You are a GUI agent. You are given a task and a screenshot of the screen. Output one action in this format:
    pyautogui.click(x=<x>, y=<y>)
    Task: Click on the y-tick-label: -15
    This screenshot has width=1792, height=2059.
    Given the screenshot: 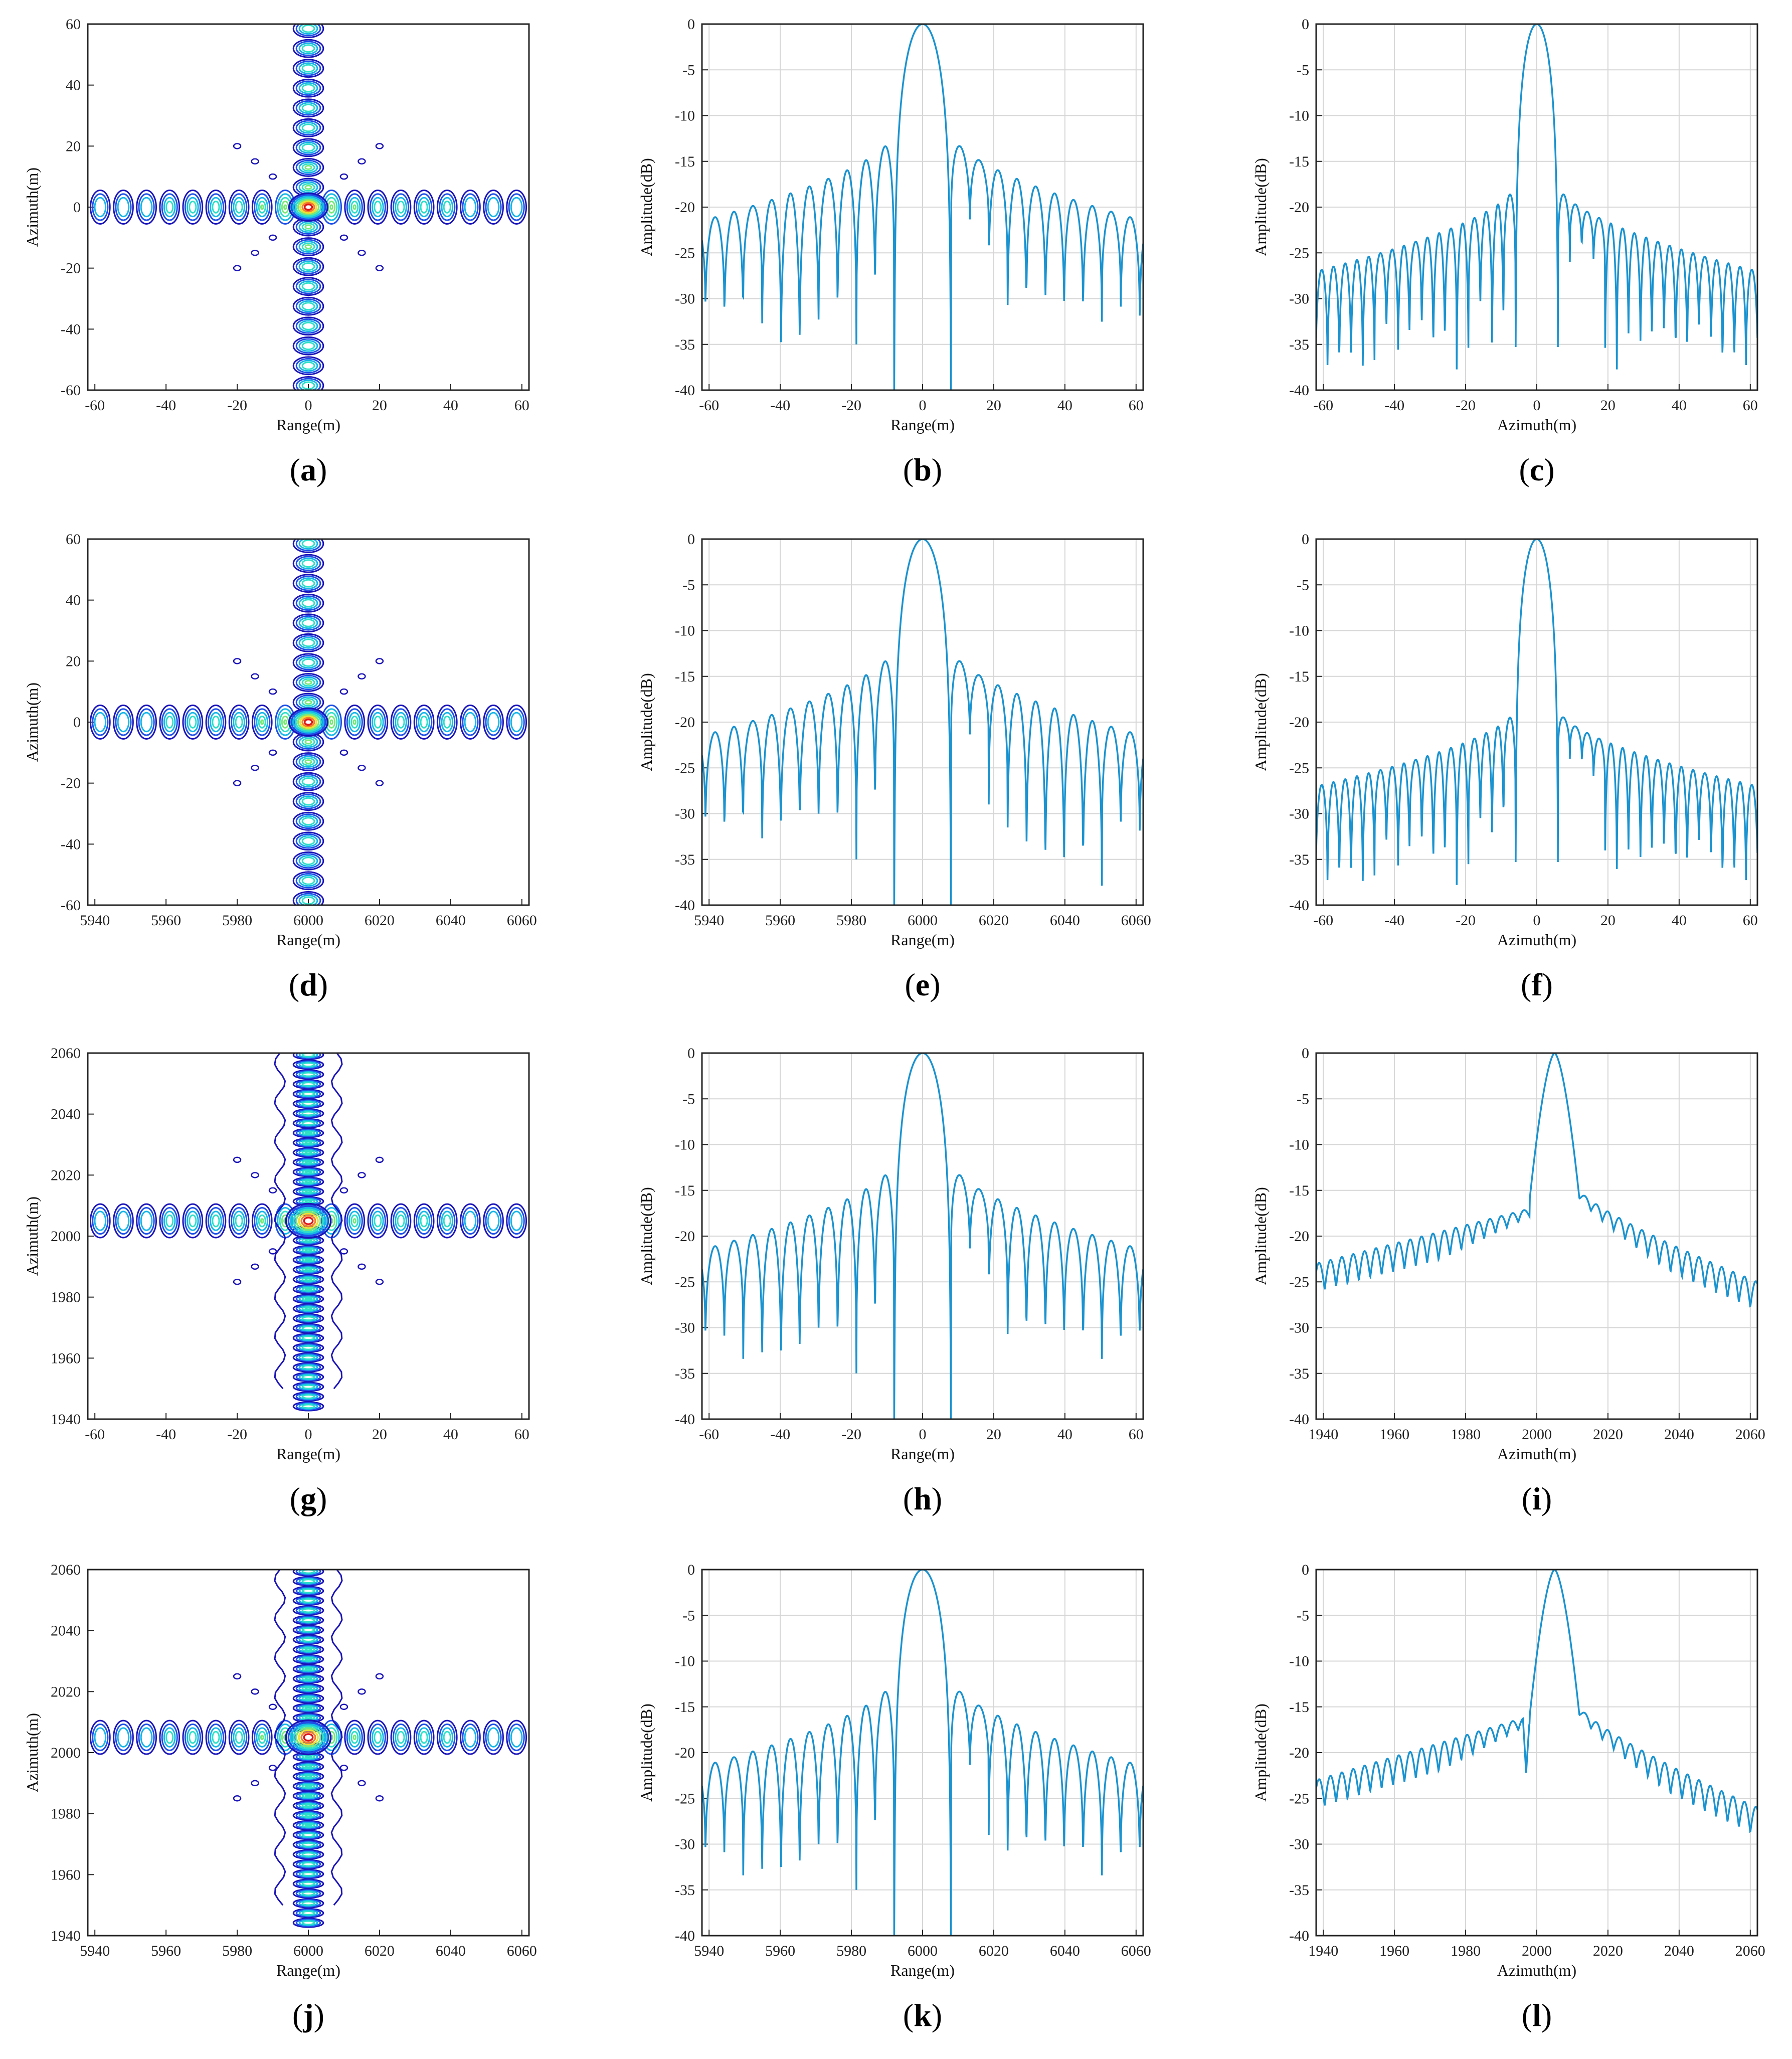 What is the action you would take?
    pyautogui.click(x=685, y=162)
    